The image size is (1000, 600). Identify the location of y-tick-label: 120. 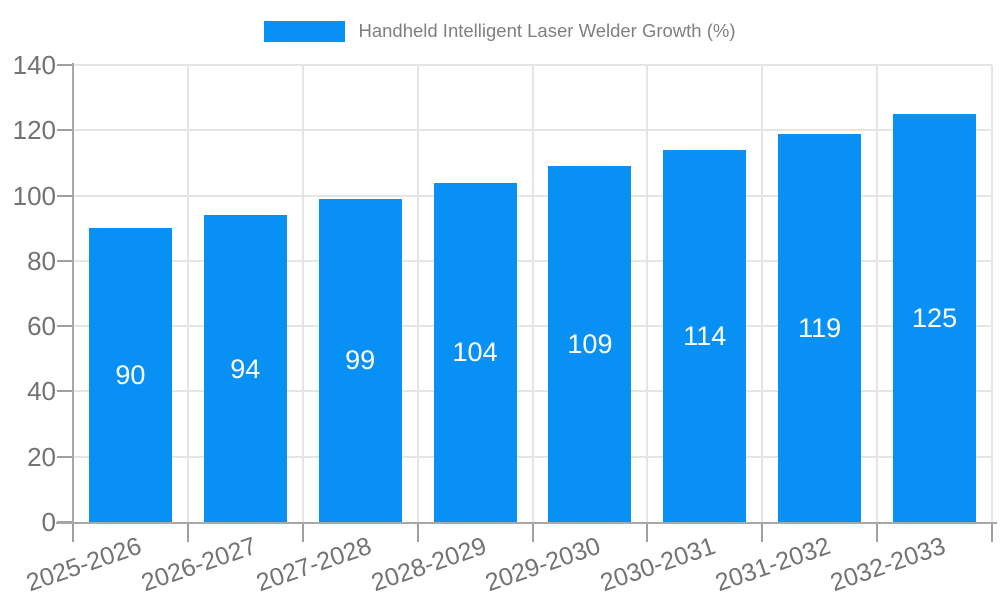
(34, 130).